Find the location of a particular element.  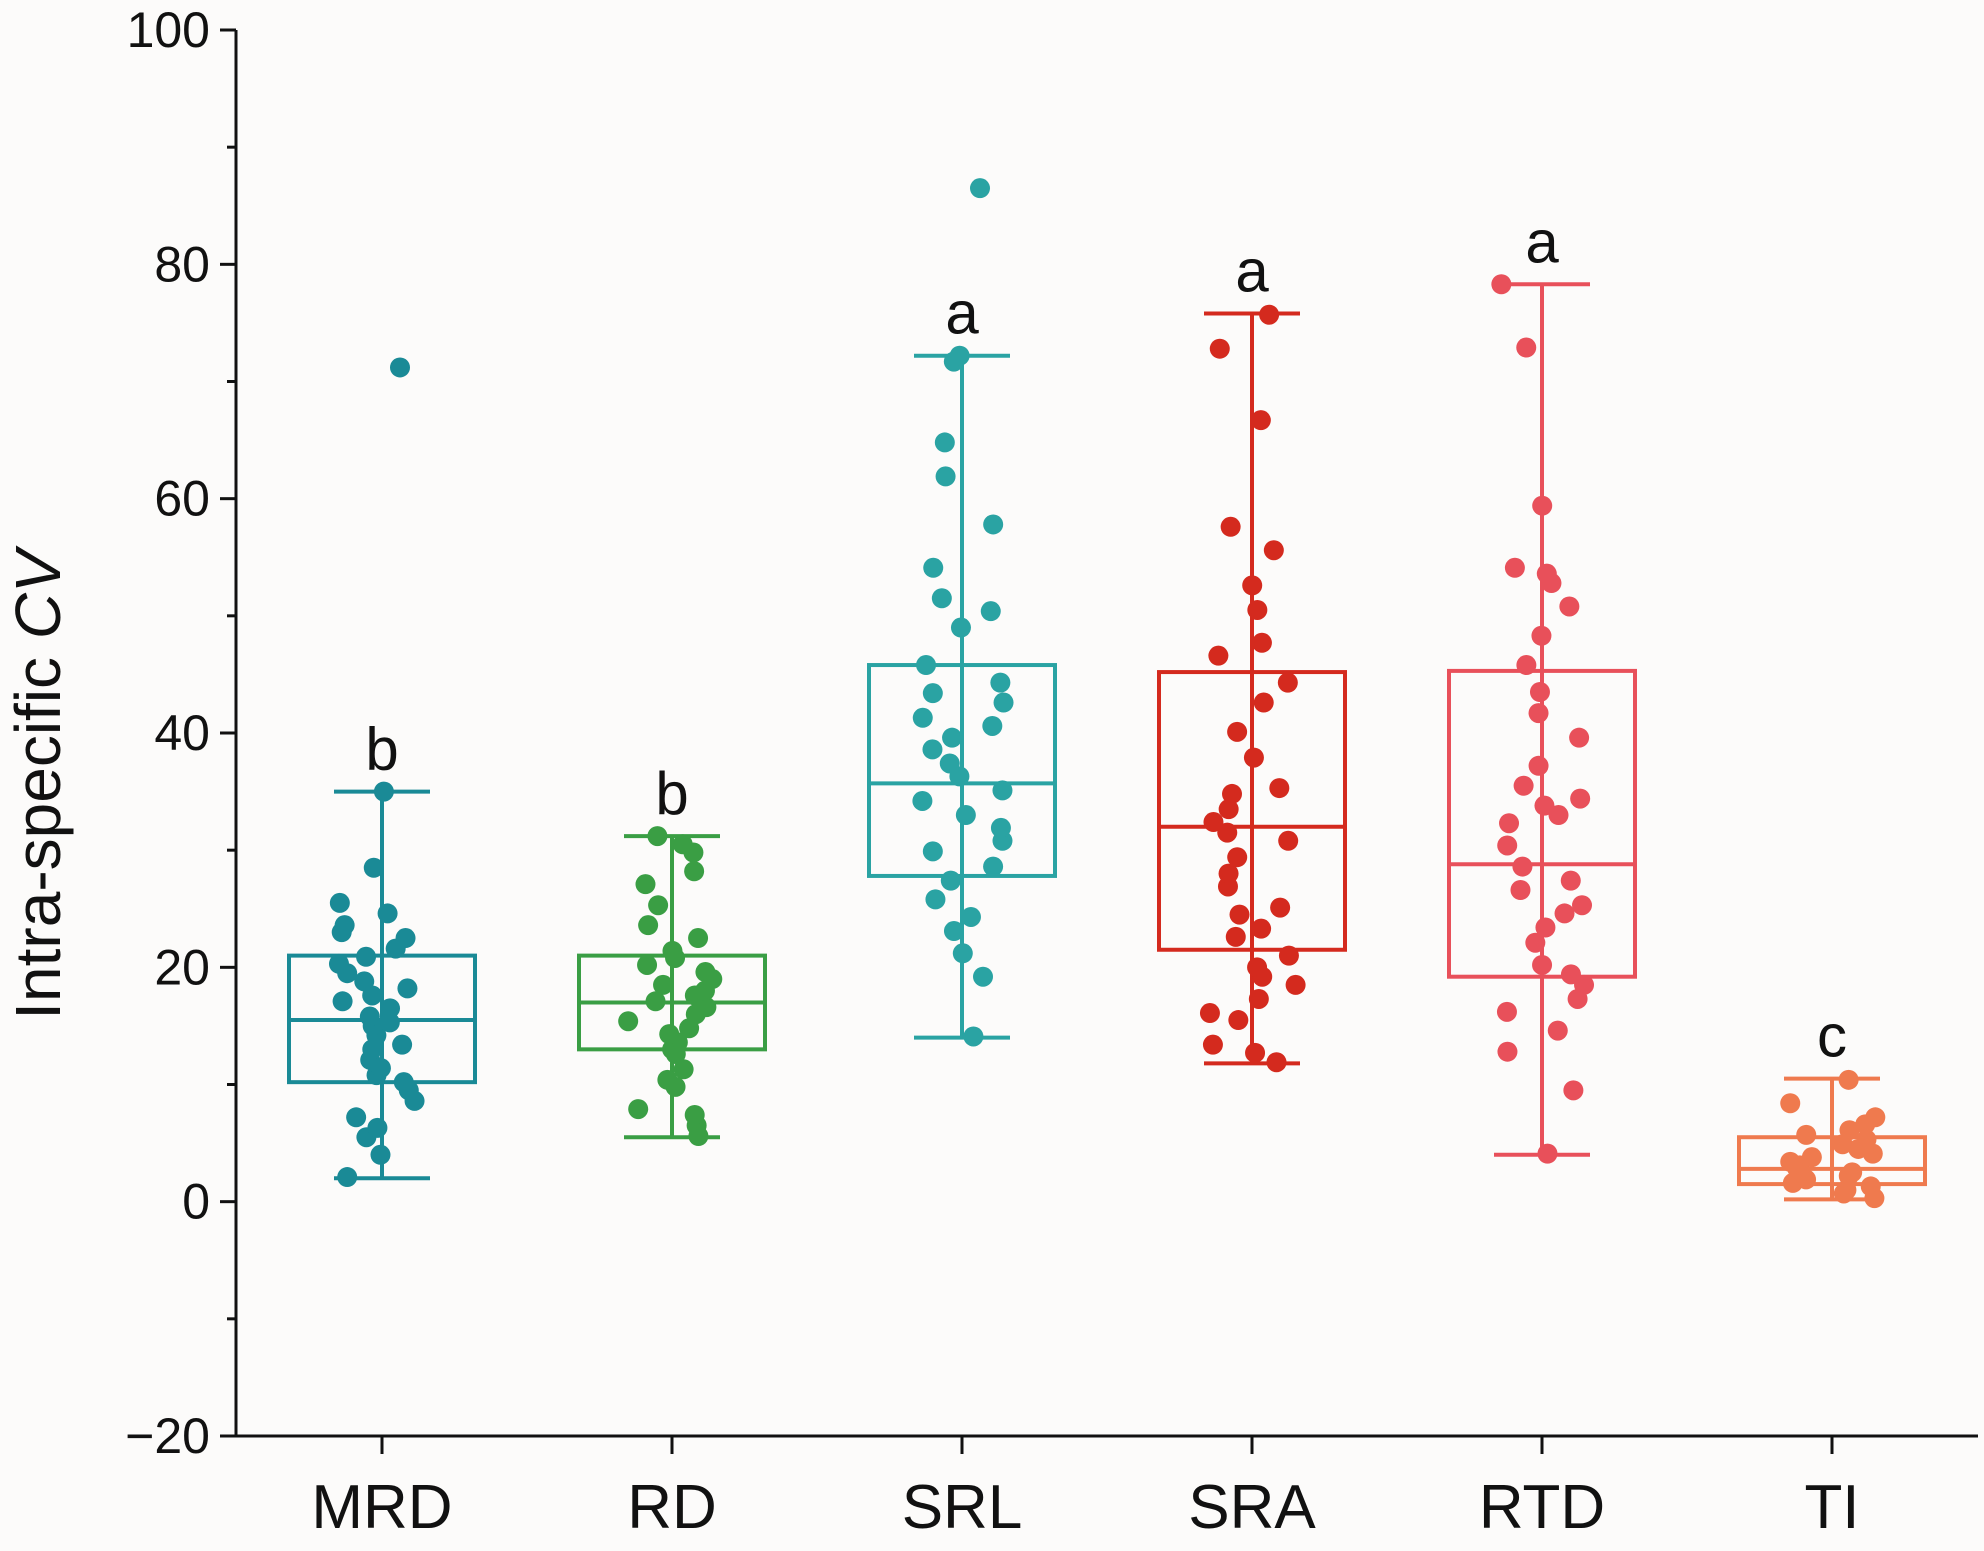

box-group-rtd: a is located at coordinates (1542, 686).